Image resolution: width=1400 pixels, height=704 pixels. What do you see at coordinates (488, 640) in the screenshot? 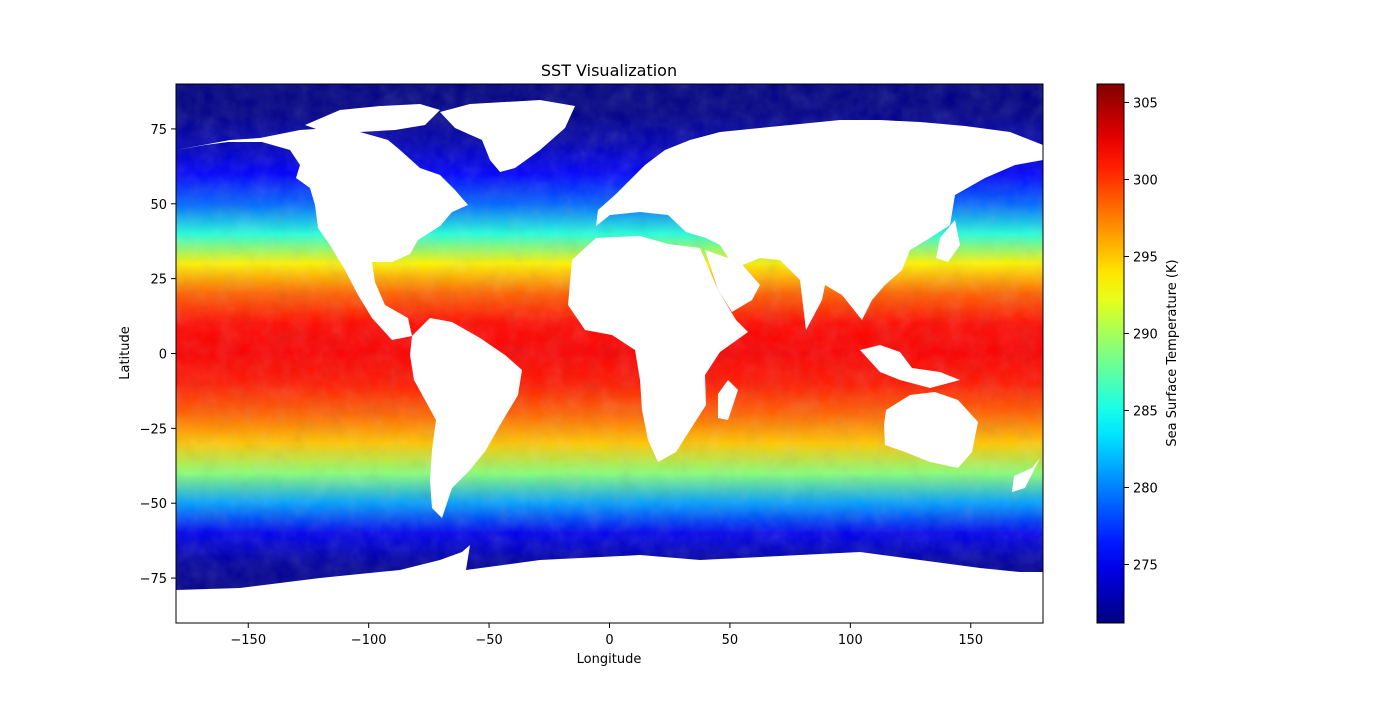
I see `x-tick-label: −50` at bounding box center [488, 640].